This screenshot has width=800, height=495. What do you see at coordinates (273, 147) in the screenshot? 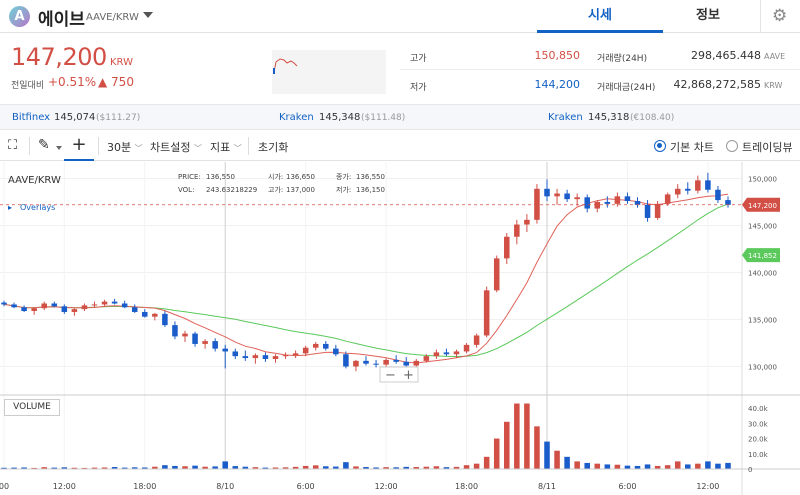
I see `reset-button: 초기화` at bounding box center [273, 147].